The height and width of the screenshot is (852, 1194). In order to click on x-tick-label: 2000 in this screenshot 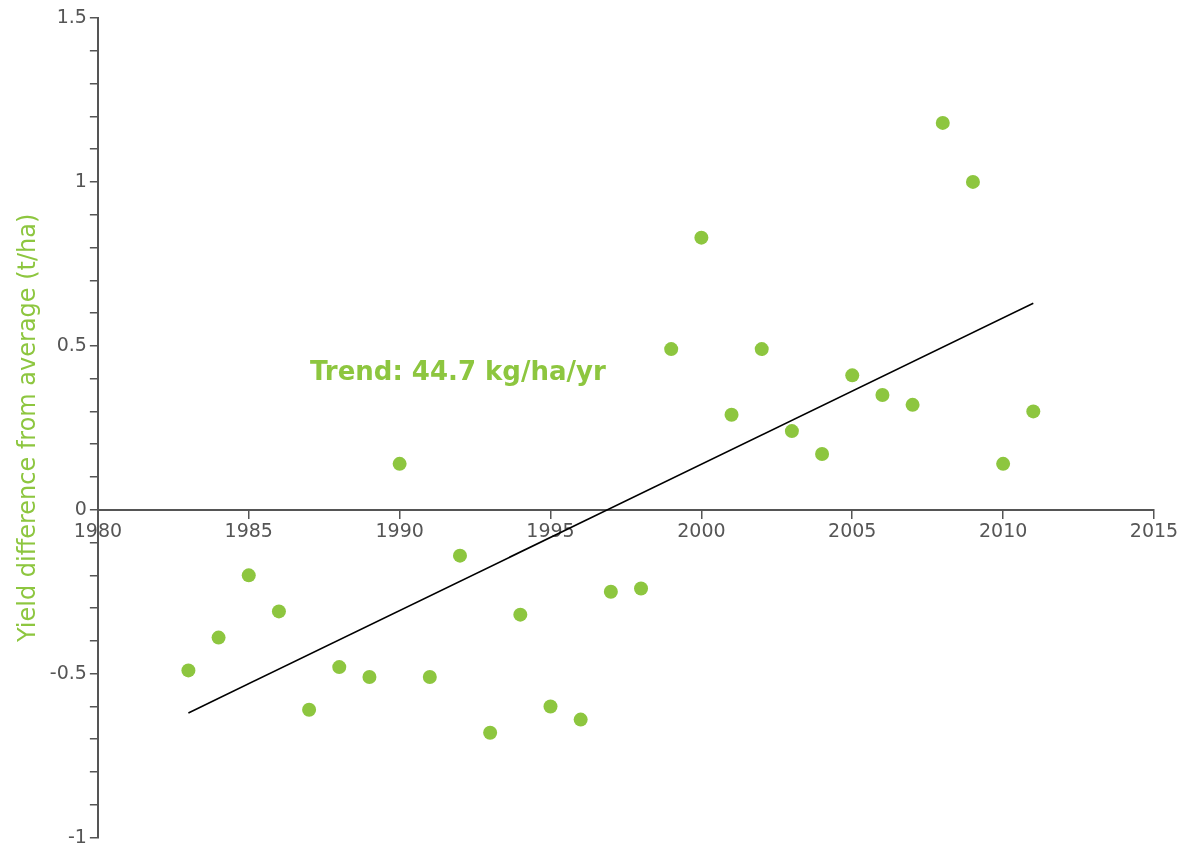, I will do `click(701, 530)`.